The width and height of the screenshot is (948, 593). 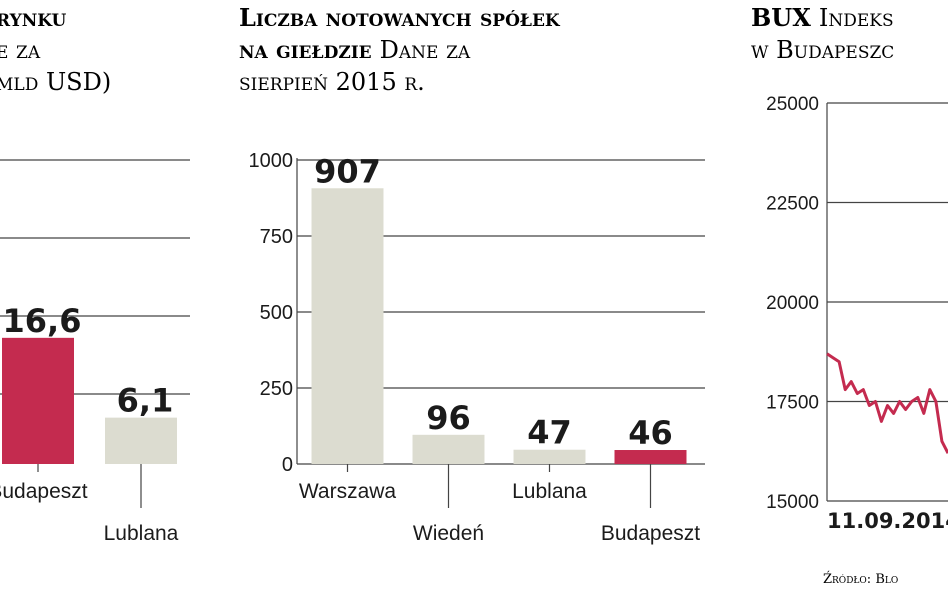 I want to click on mid-title-line-2: na giełdzie Dane za, so click(x=355, y=49).